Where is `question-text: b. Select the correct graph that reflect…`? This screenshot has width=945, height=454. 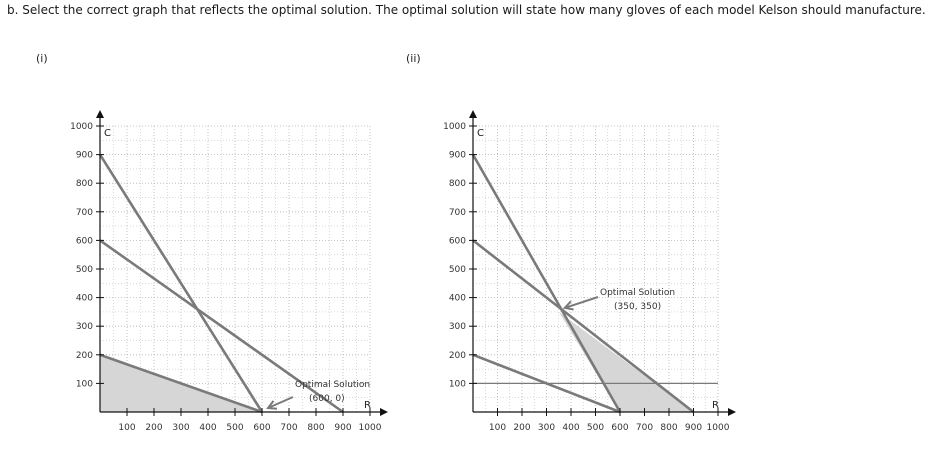
question-text: b. Select the correct graph that reflect… is located at coordinates (466, 10).